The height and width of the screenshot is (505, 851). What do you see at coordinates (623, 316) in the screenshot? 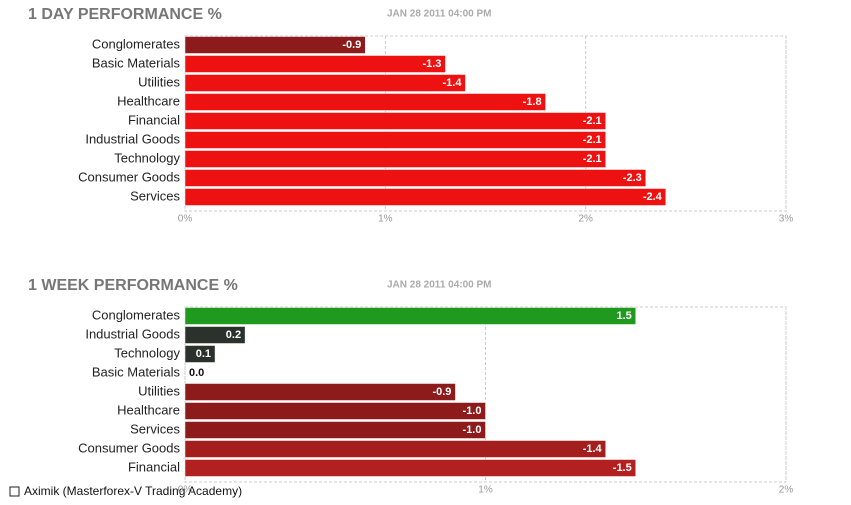
I see `value-label: 1.5` at bounding box center [623, 316].